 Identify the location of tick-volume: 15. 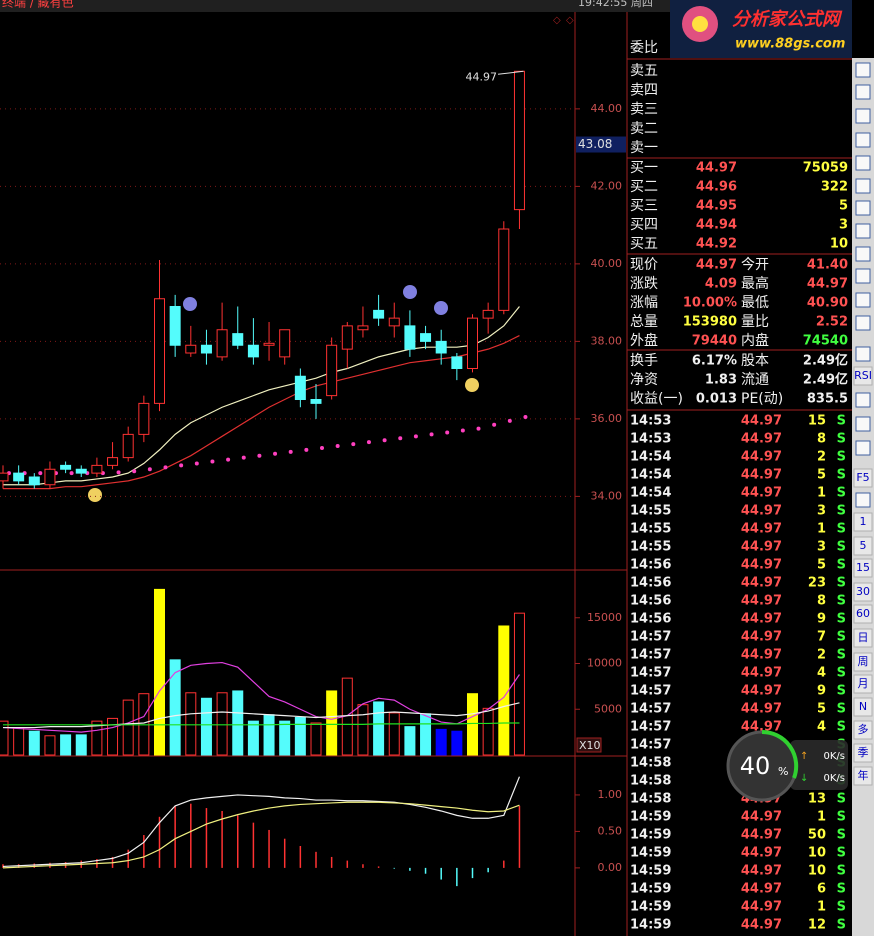
(817, 421).